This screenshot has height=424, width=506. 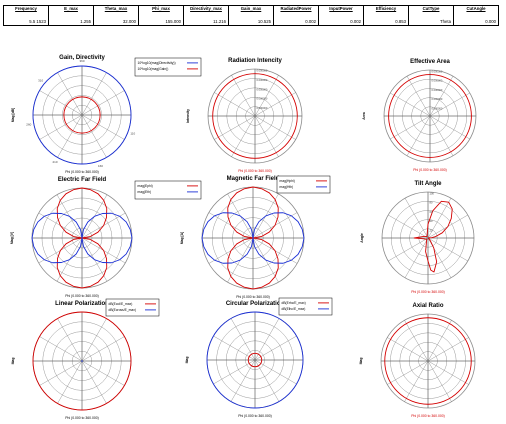 What do you see at coordinates (26, 8) in the screenshot?
I see `summary-header: Frequency` at bounding box center [26, 8].